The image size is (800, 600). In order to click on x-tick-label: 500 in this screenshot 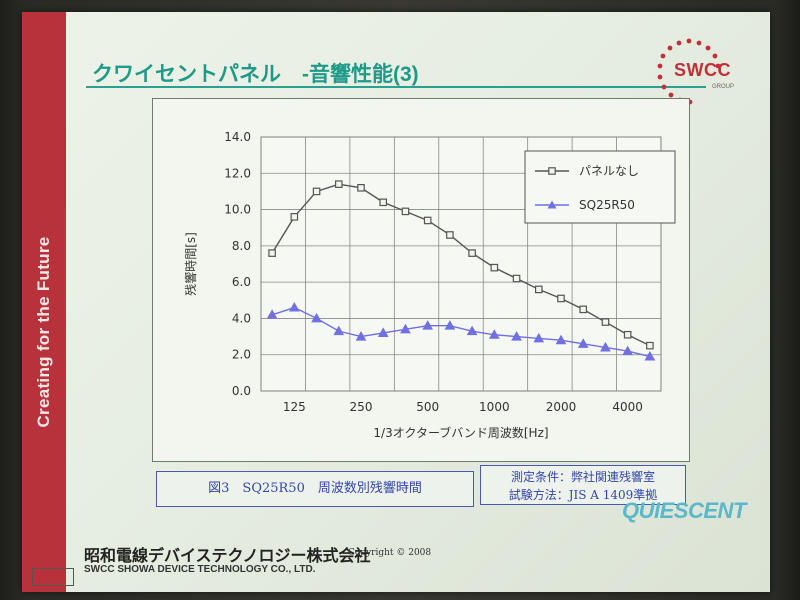, I will do `click(427, 407)`.